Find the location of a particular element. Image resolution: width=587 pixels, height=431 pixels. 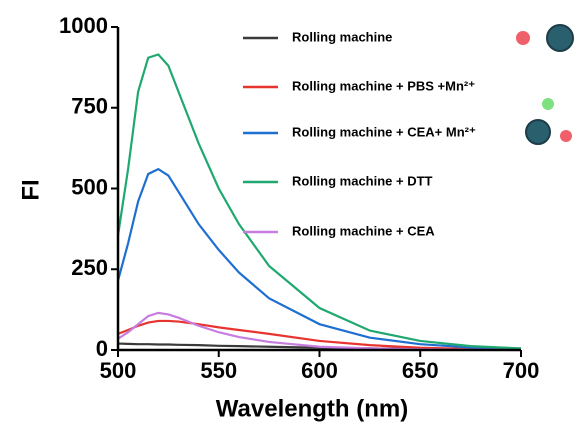

series-line is located at coordinates (319, 335).